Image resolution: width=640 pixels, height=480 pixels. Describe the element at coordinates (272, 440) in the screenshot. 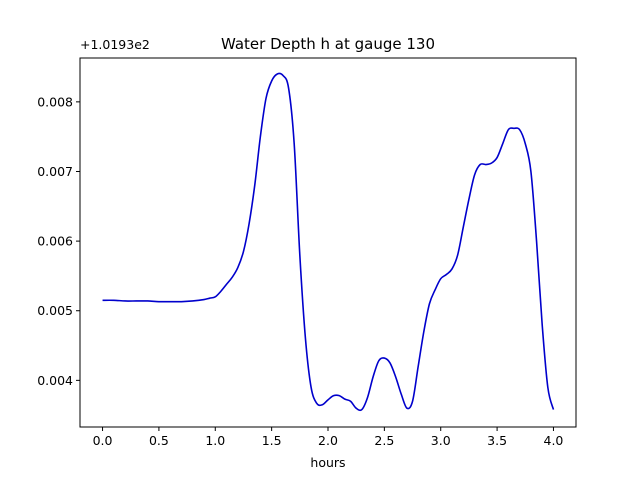

I see `x-tick-label: 1.5` at that location.